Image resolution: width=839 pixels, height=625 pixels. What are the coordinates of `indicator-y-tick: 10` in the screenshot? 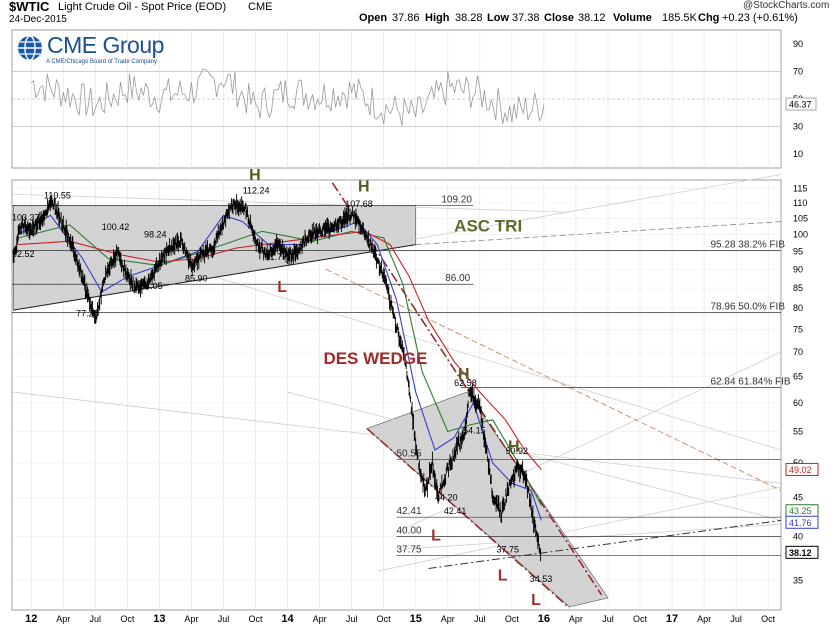 It's located at (798, 154).